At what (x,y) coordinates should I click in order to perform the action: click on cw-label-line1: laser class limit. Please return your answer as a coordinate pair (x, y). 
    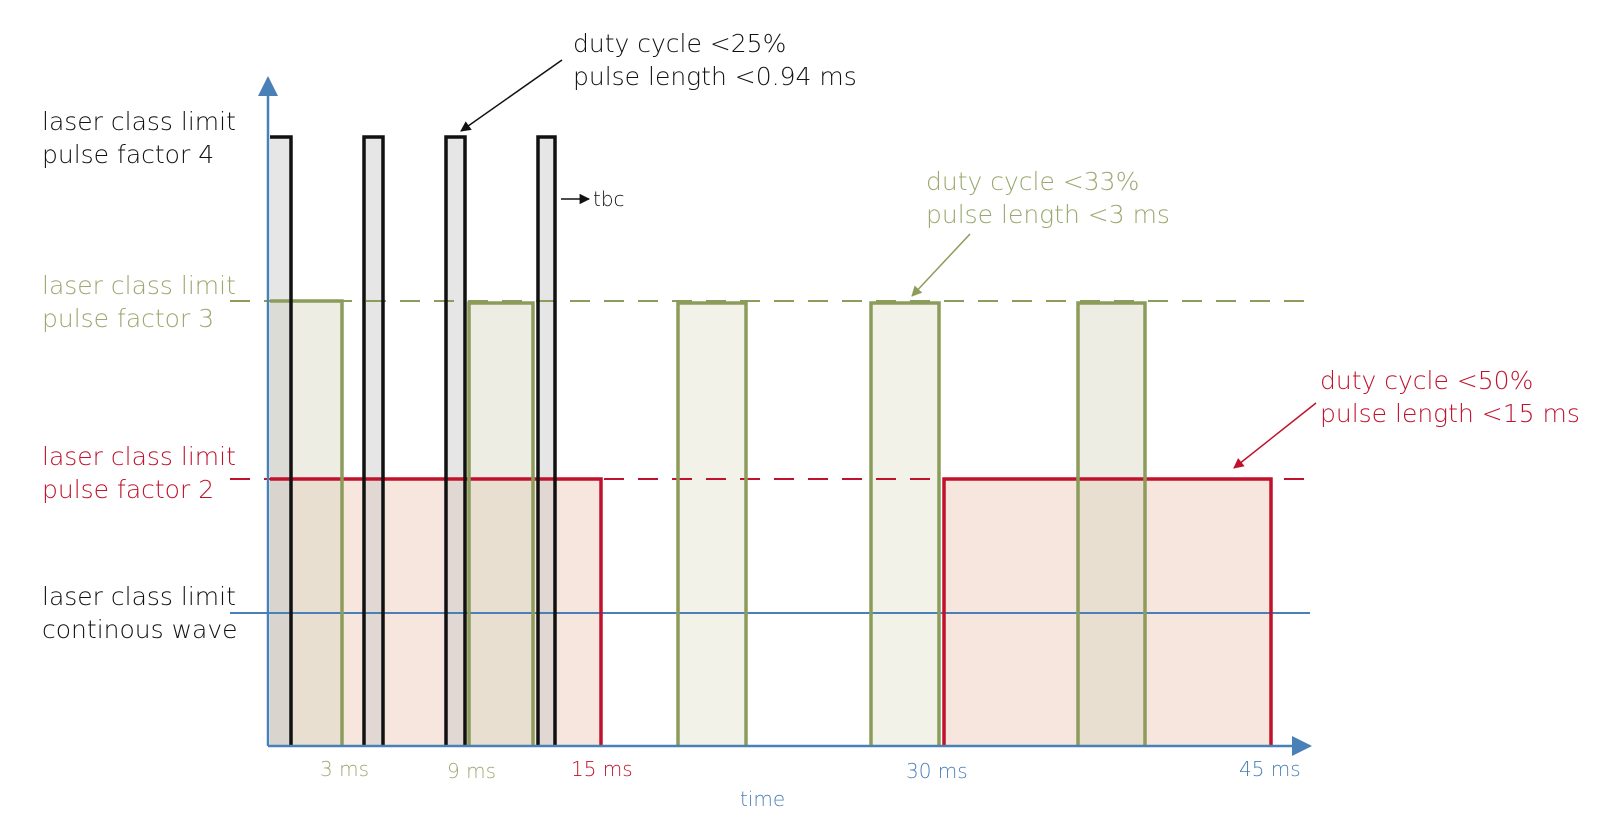
    Looking at the image, I should click on (139, 596).